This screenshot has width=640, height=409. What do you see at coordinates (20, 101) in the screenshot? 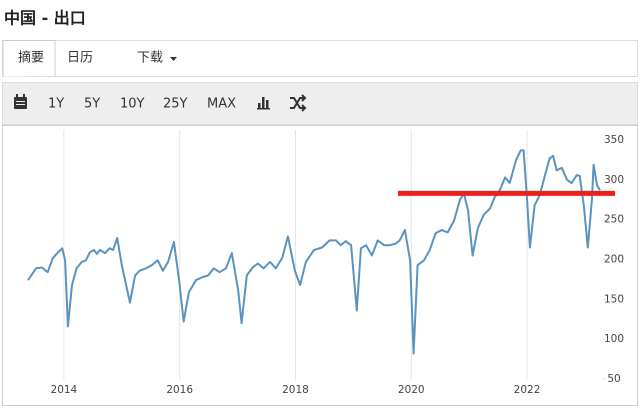
I see `calendar-icon` at bounding box center [20, 101].